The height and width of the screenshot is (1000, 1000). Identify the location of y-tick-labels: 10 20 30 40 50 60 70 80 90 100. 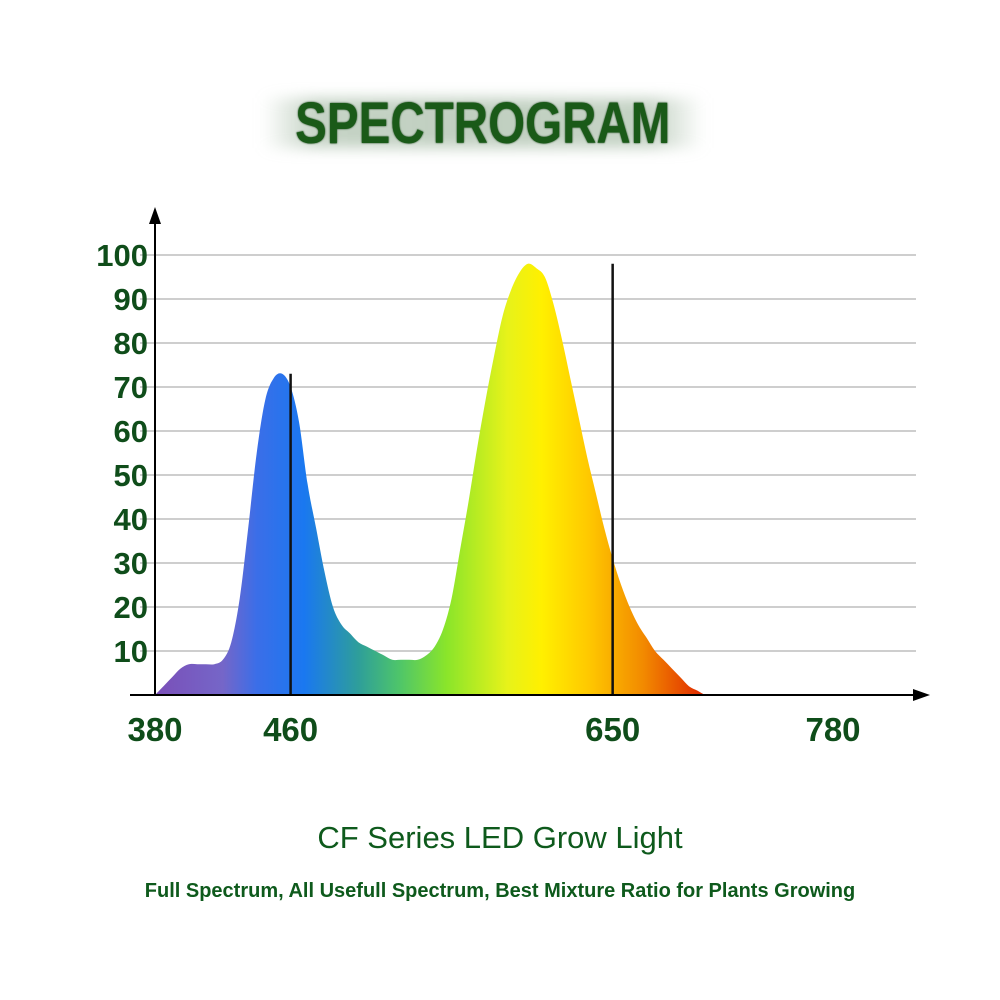
(122, 453).